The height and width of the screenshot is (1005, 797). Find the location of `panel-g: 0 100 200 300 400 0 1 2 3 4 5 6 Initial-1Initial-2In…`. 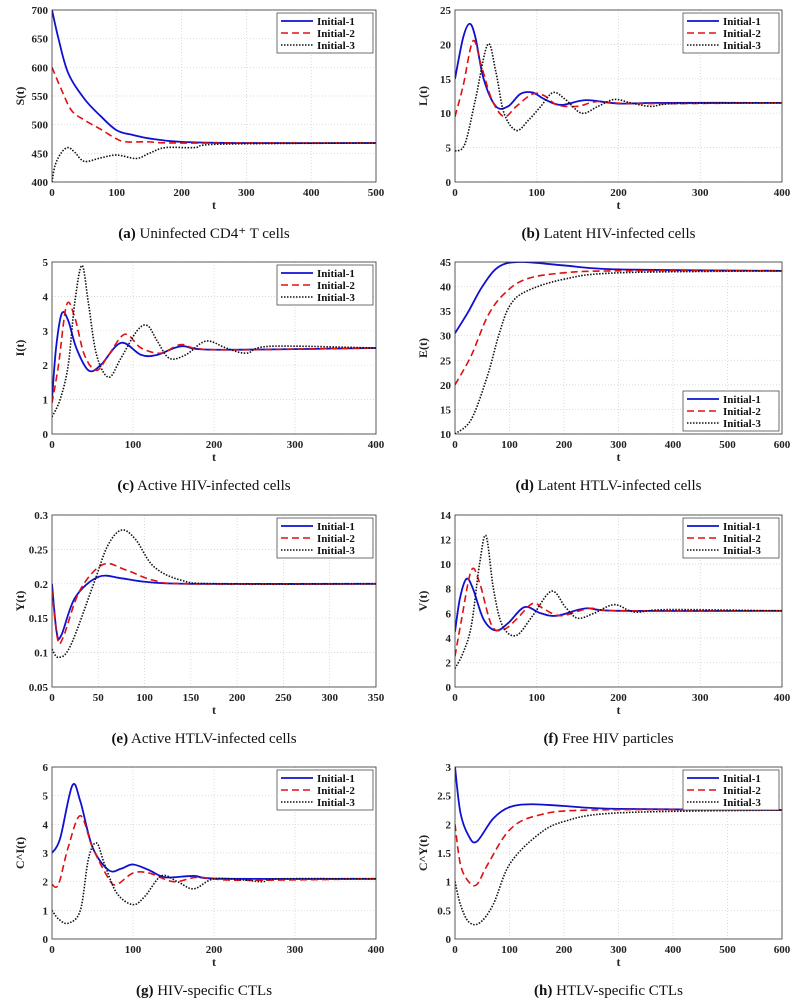

panel-g: 0 100 200 300 400 0 1 2 3 4 5 6 Initial-1Initial-2In… is located at coordinates (199, 880).